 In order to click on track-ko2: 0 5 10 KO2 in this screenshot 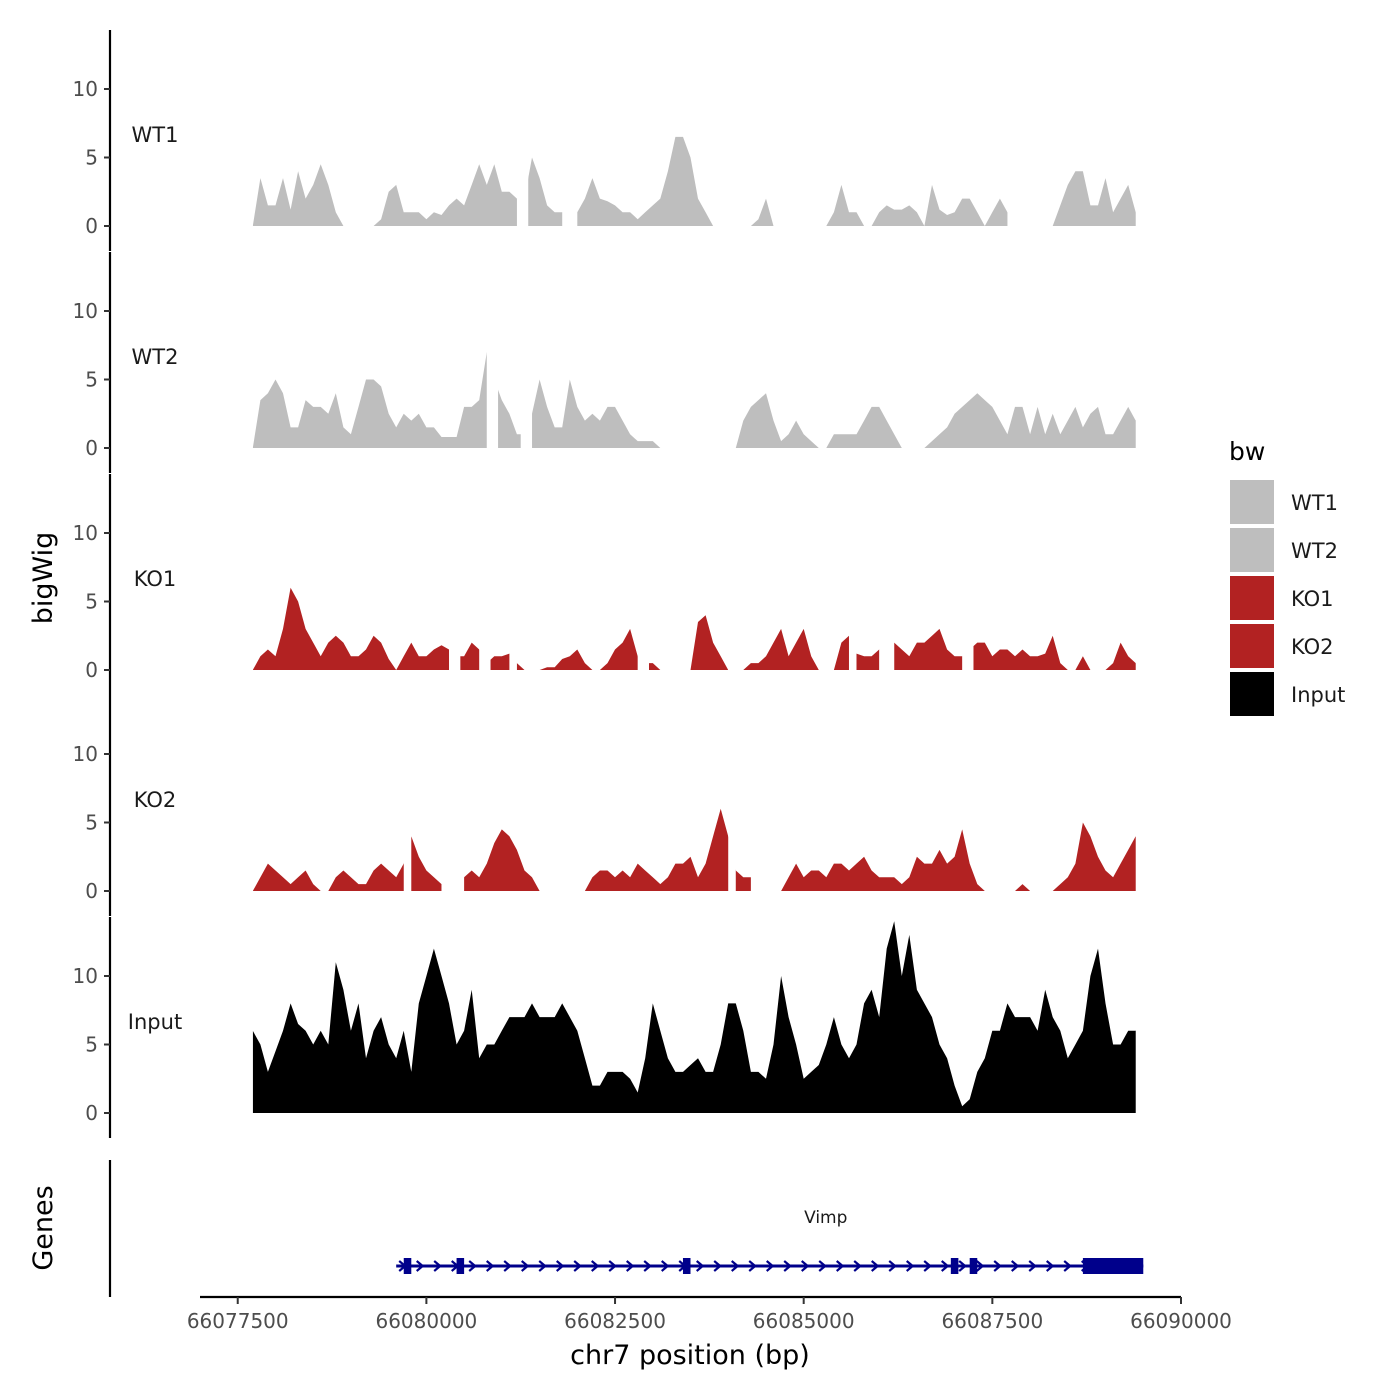, I will do `click(604, 805)`.